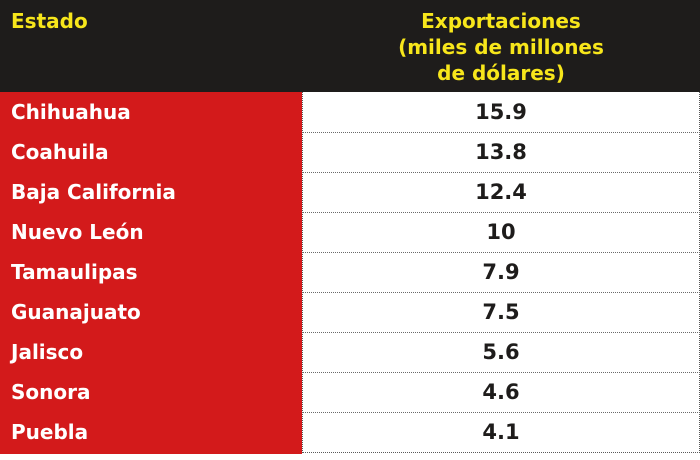 The width and height of the screenshot is (700, 460). What do you see at coordinates (501, 392) in the screenshot?
I see `export-value: 4.6` at bounding box center [501, 392].